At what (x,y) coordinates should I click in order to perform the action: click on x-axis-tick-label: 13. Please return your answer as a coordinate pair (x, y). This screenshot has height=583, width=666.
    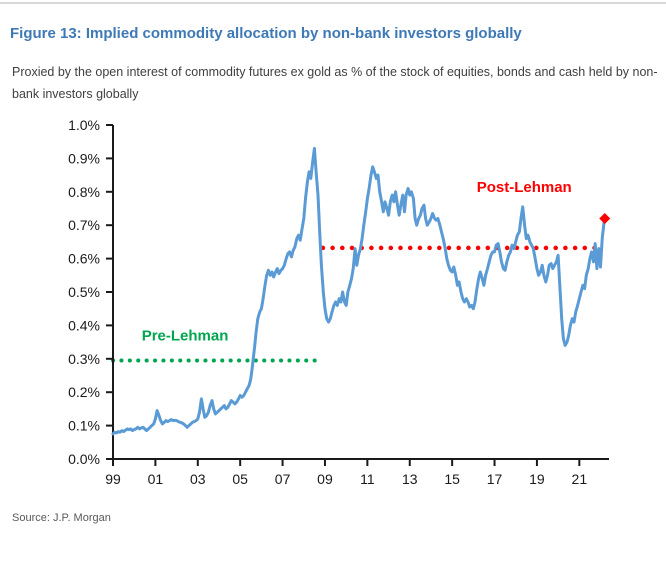
    Looking at the image, I should click on (410, 479).